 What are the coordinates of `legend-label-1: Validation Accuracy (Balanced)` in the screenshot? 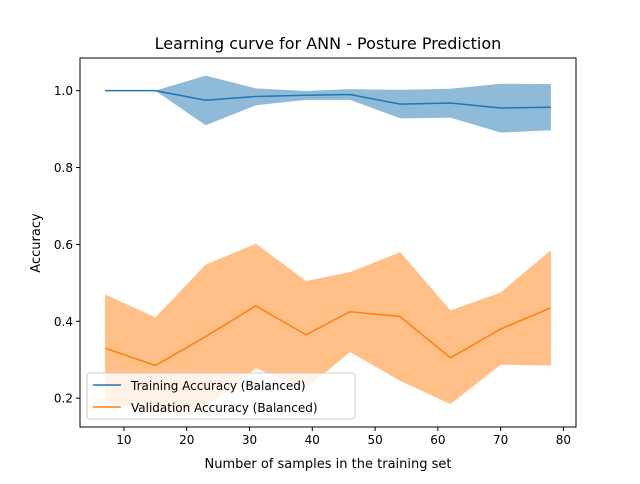 It's located at (224, 408).